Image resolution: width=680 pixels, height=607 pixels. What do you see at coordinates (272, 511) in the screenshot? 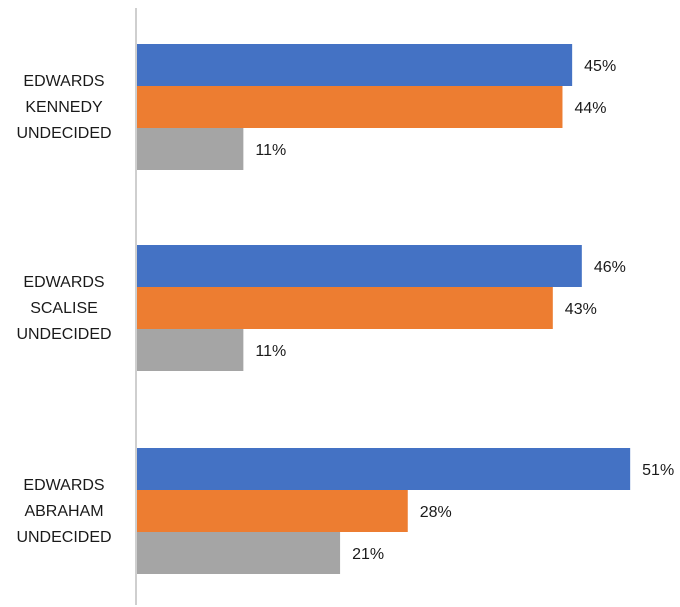
I see `bar-g2-s1` at bounding box center [272, 511].